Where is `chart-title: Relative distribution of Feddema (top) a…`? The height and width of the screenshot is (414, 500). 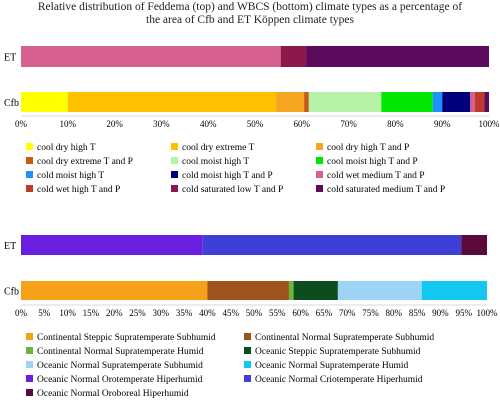
chart-title: Relative distribution of Feddema (top) a… is located at coordinates (250, 14).